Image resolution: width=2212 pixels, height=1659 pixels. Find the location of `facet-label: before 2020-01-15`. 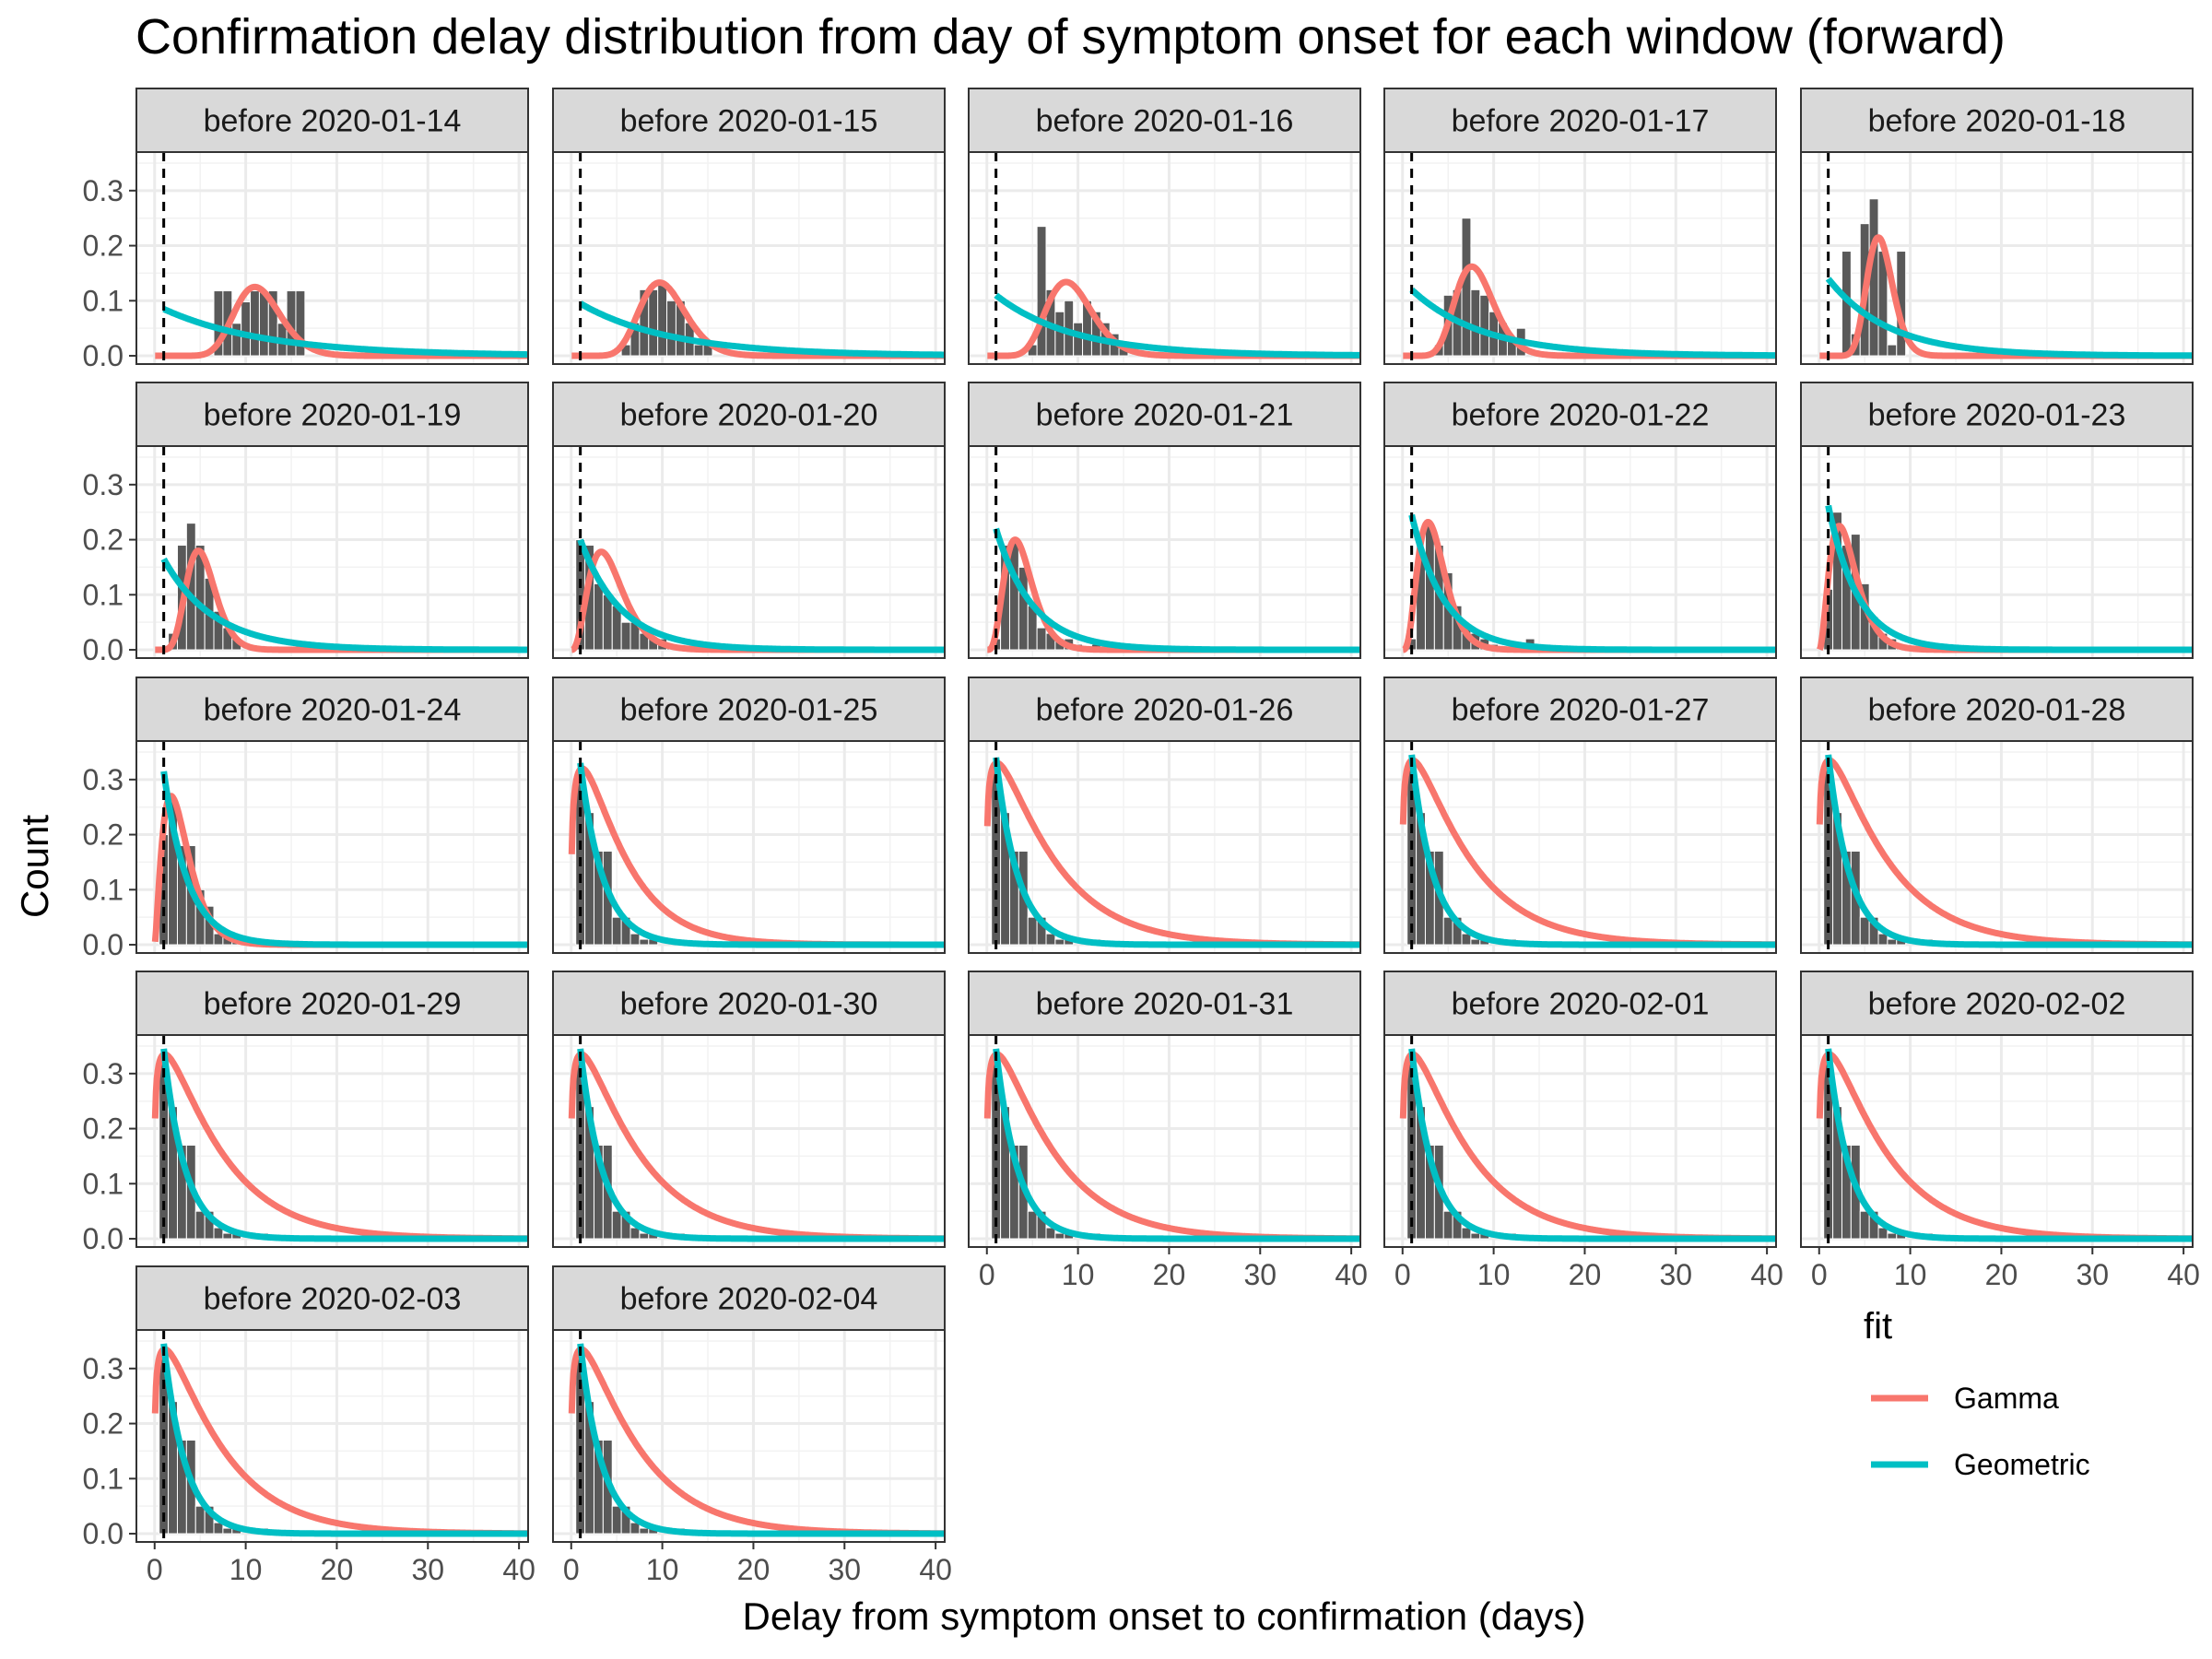

facet-label: before 2020-01-15 is located at coordinates (749, 121).